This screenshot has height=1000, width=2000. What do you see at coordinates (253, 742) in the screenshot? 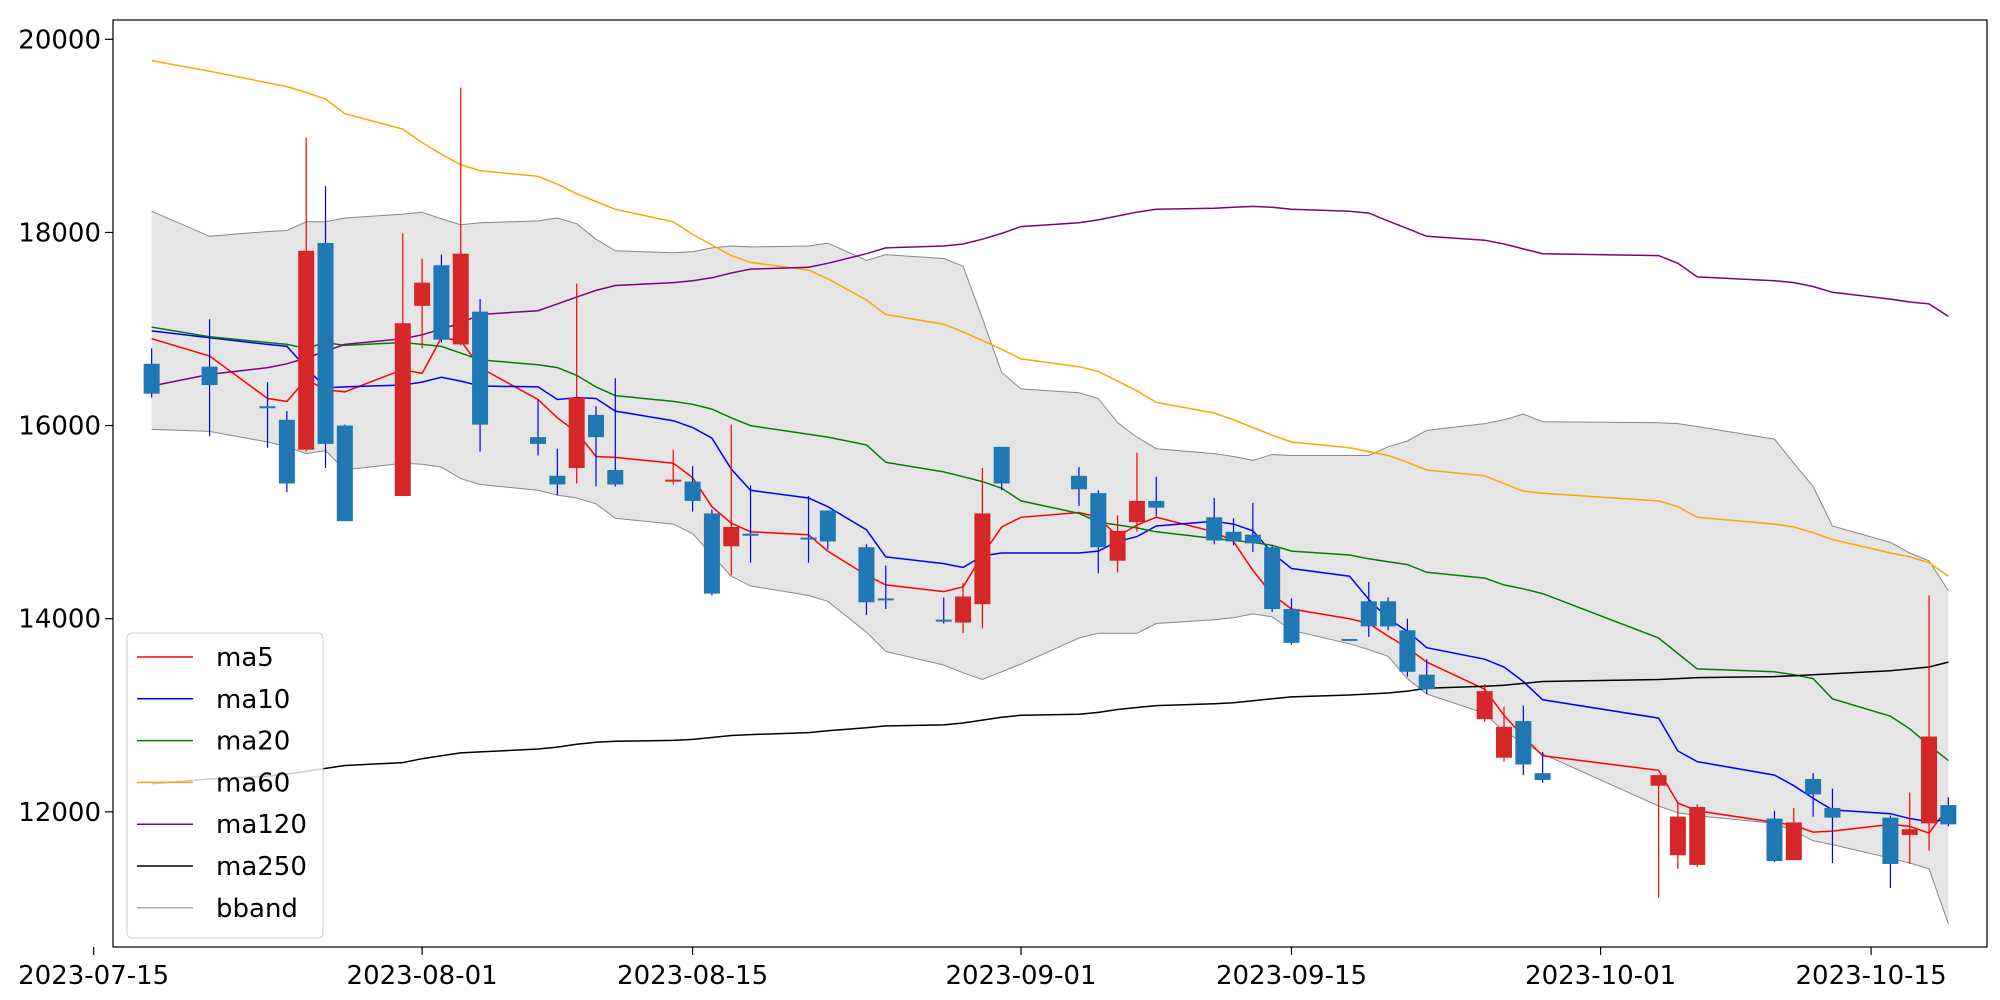
I see `legend-label-ma20: ma20` at bounding box center [253, 742].